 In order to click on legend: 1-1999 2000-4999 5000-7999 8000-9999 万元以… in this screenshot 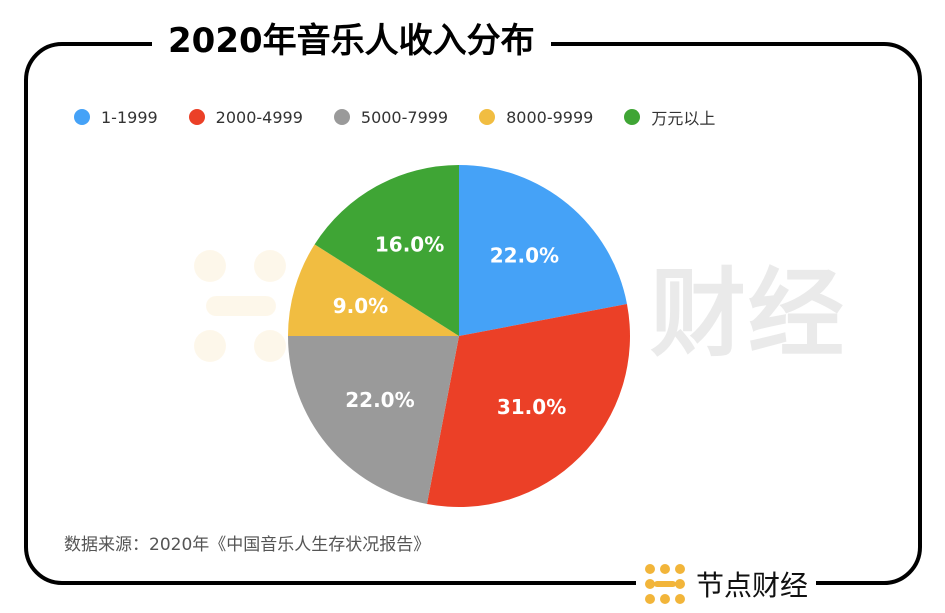, I will do `click(410, 117)`.